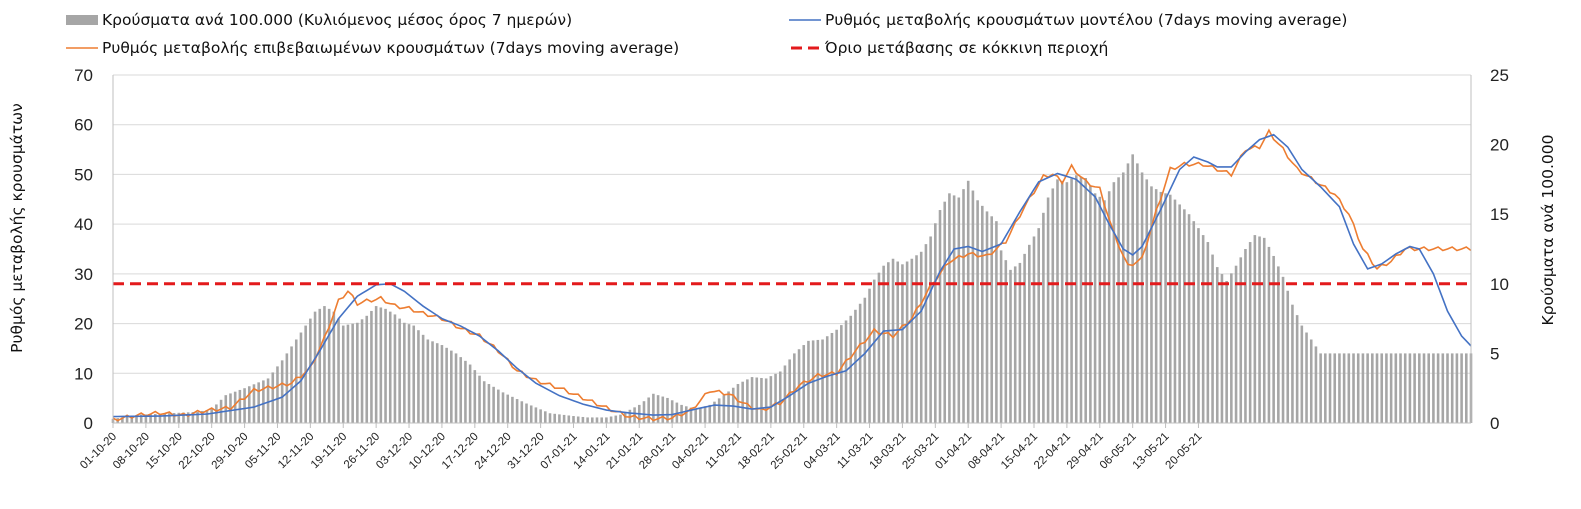 The image size is (1581, 509). I want to click on legend-label: Όριο μετάβασης σε κόκκινη περιοχή, so click(966, 48).